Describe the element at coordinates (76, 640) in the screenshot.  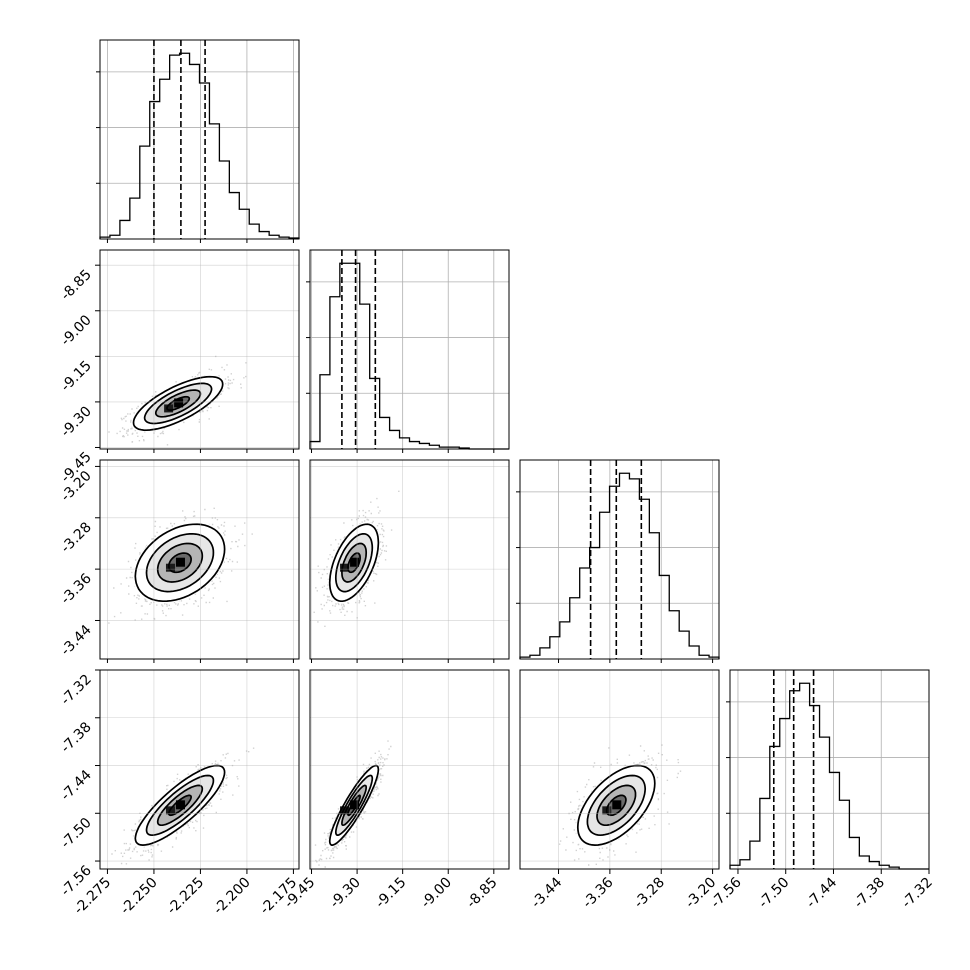
I see `y-tick-label: -3.44` at that location.